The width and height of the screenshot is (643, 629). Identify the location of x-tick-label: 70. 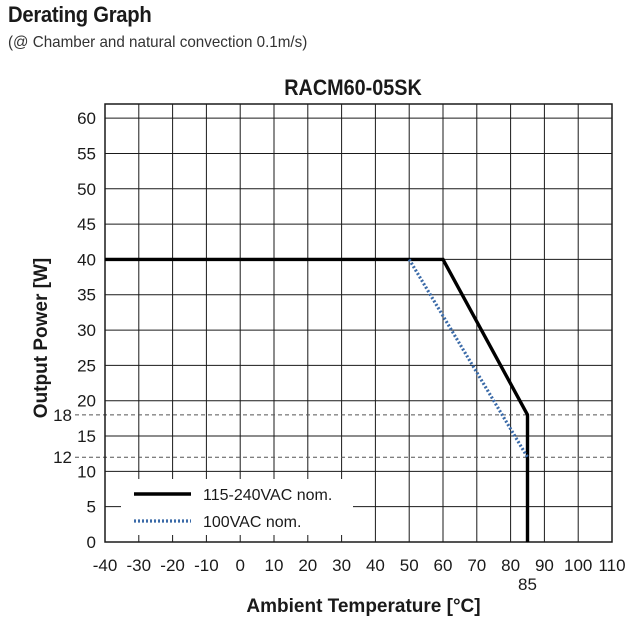
(476, 565).